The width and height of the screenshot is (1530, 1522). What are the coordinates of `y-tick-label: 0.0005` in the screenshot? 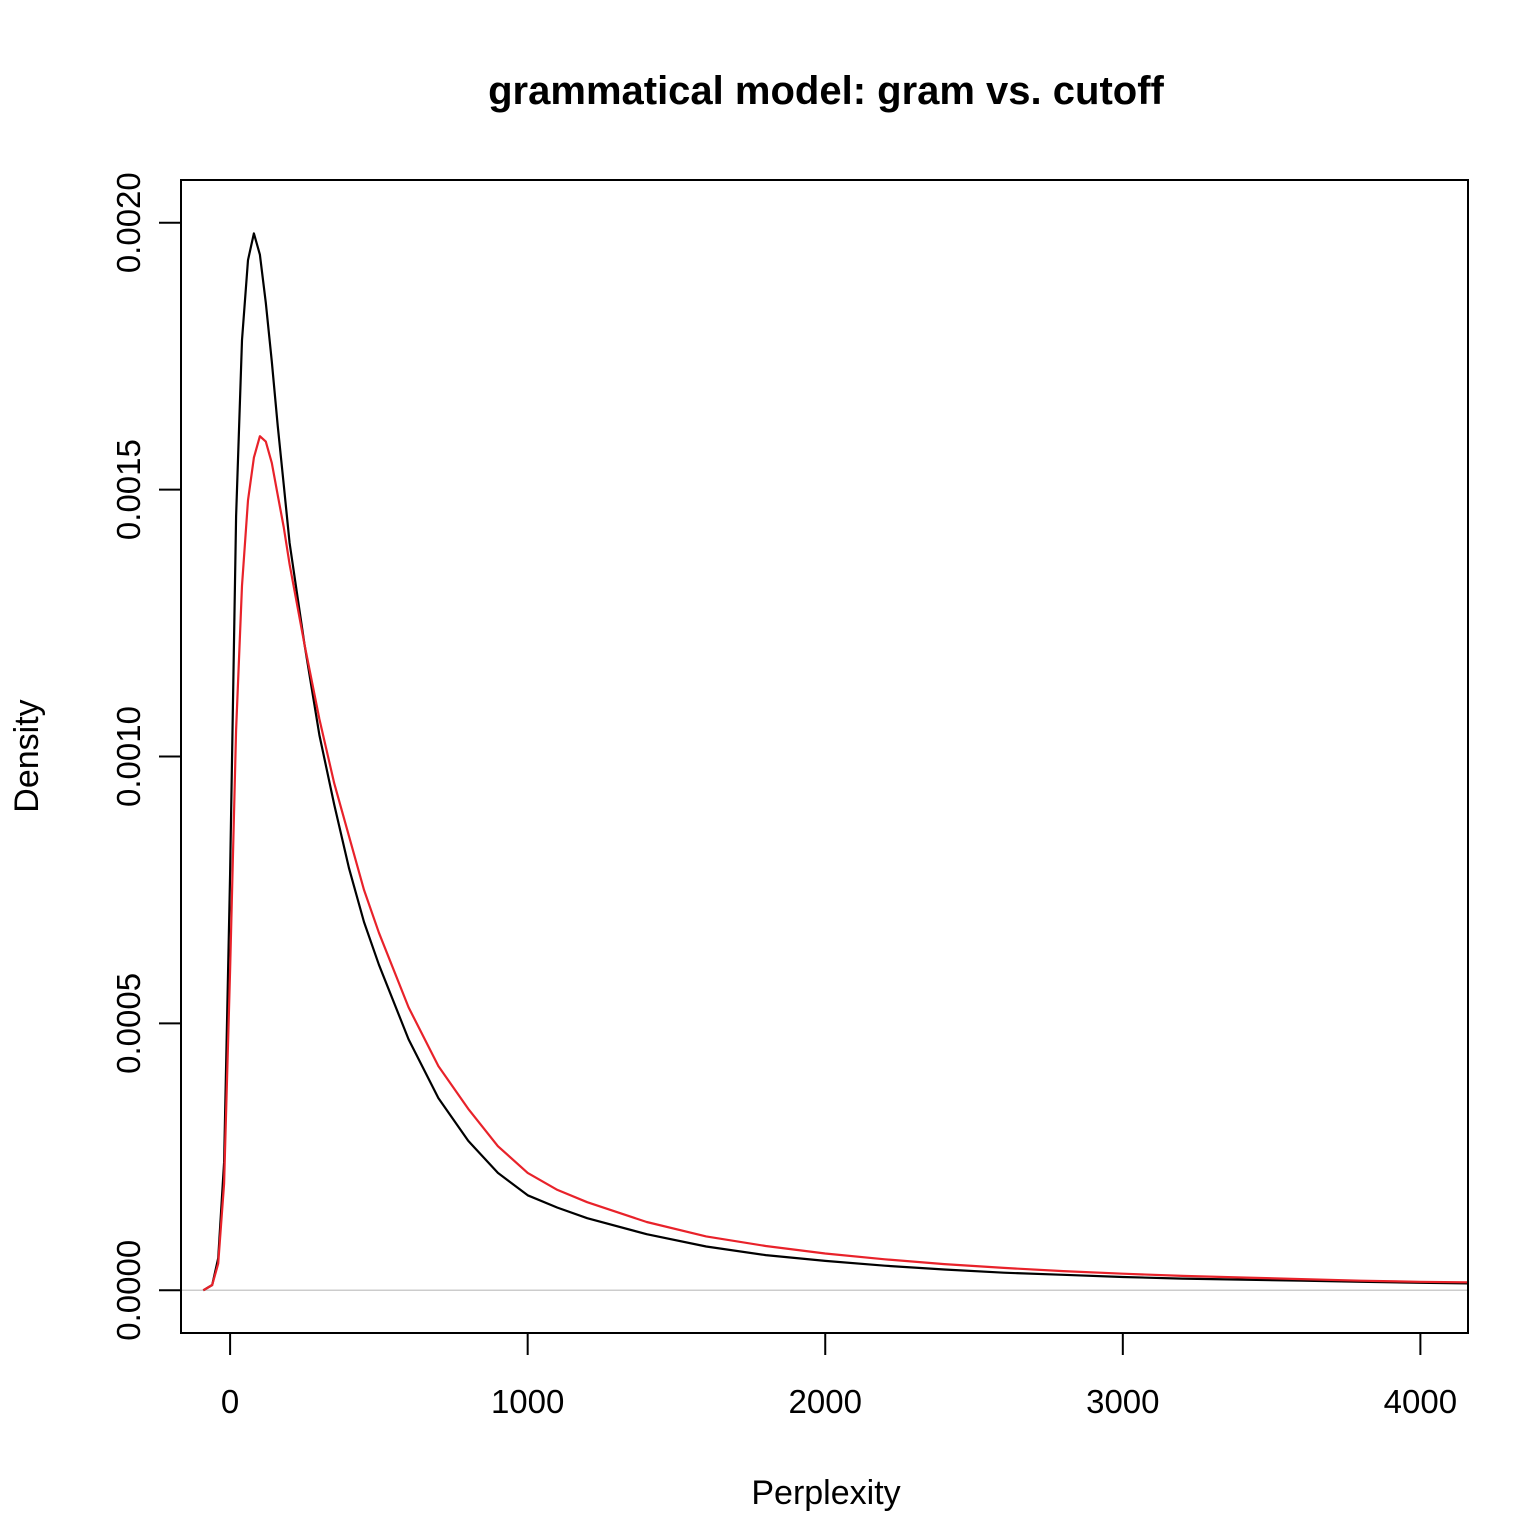 It's located at (128, 1023).